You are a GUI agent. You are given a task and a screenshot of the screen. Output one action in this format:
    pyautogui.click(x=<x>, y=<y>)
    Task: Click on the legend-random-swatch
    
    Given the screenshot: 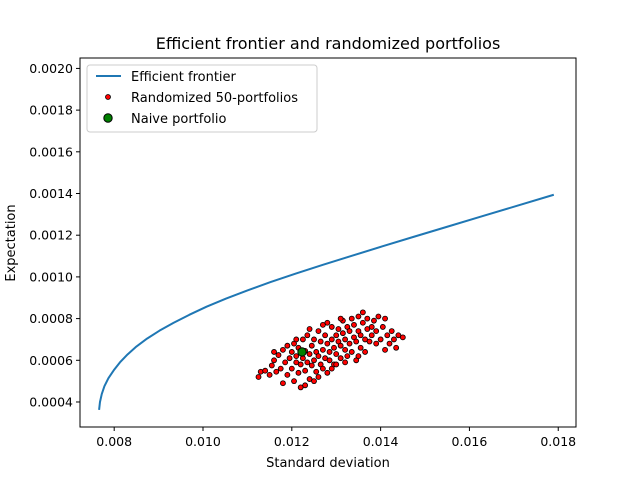 What is the action you would take?
    pyautogui.click(x=108, y=97)
    